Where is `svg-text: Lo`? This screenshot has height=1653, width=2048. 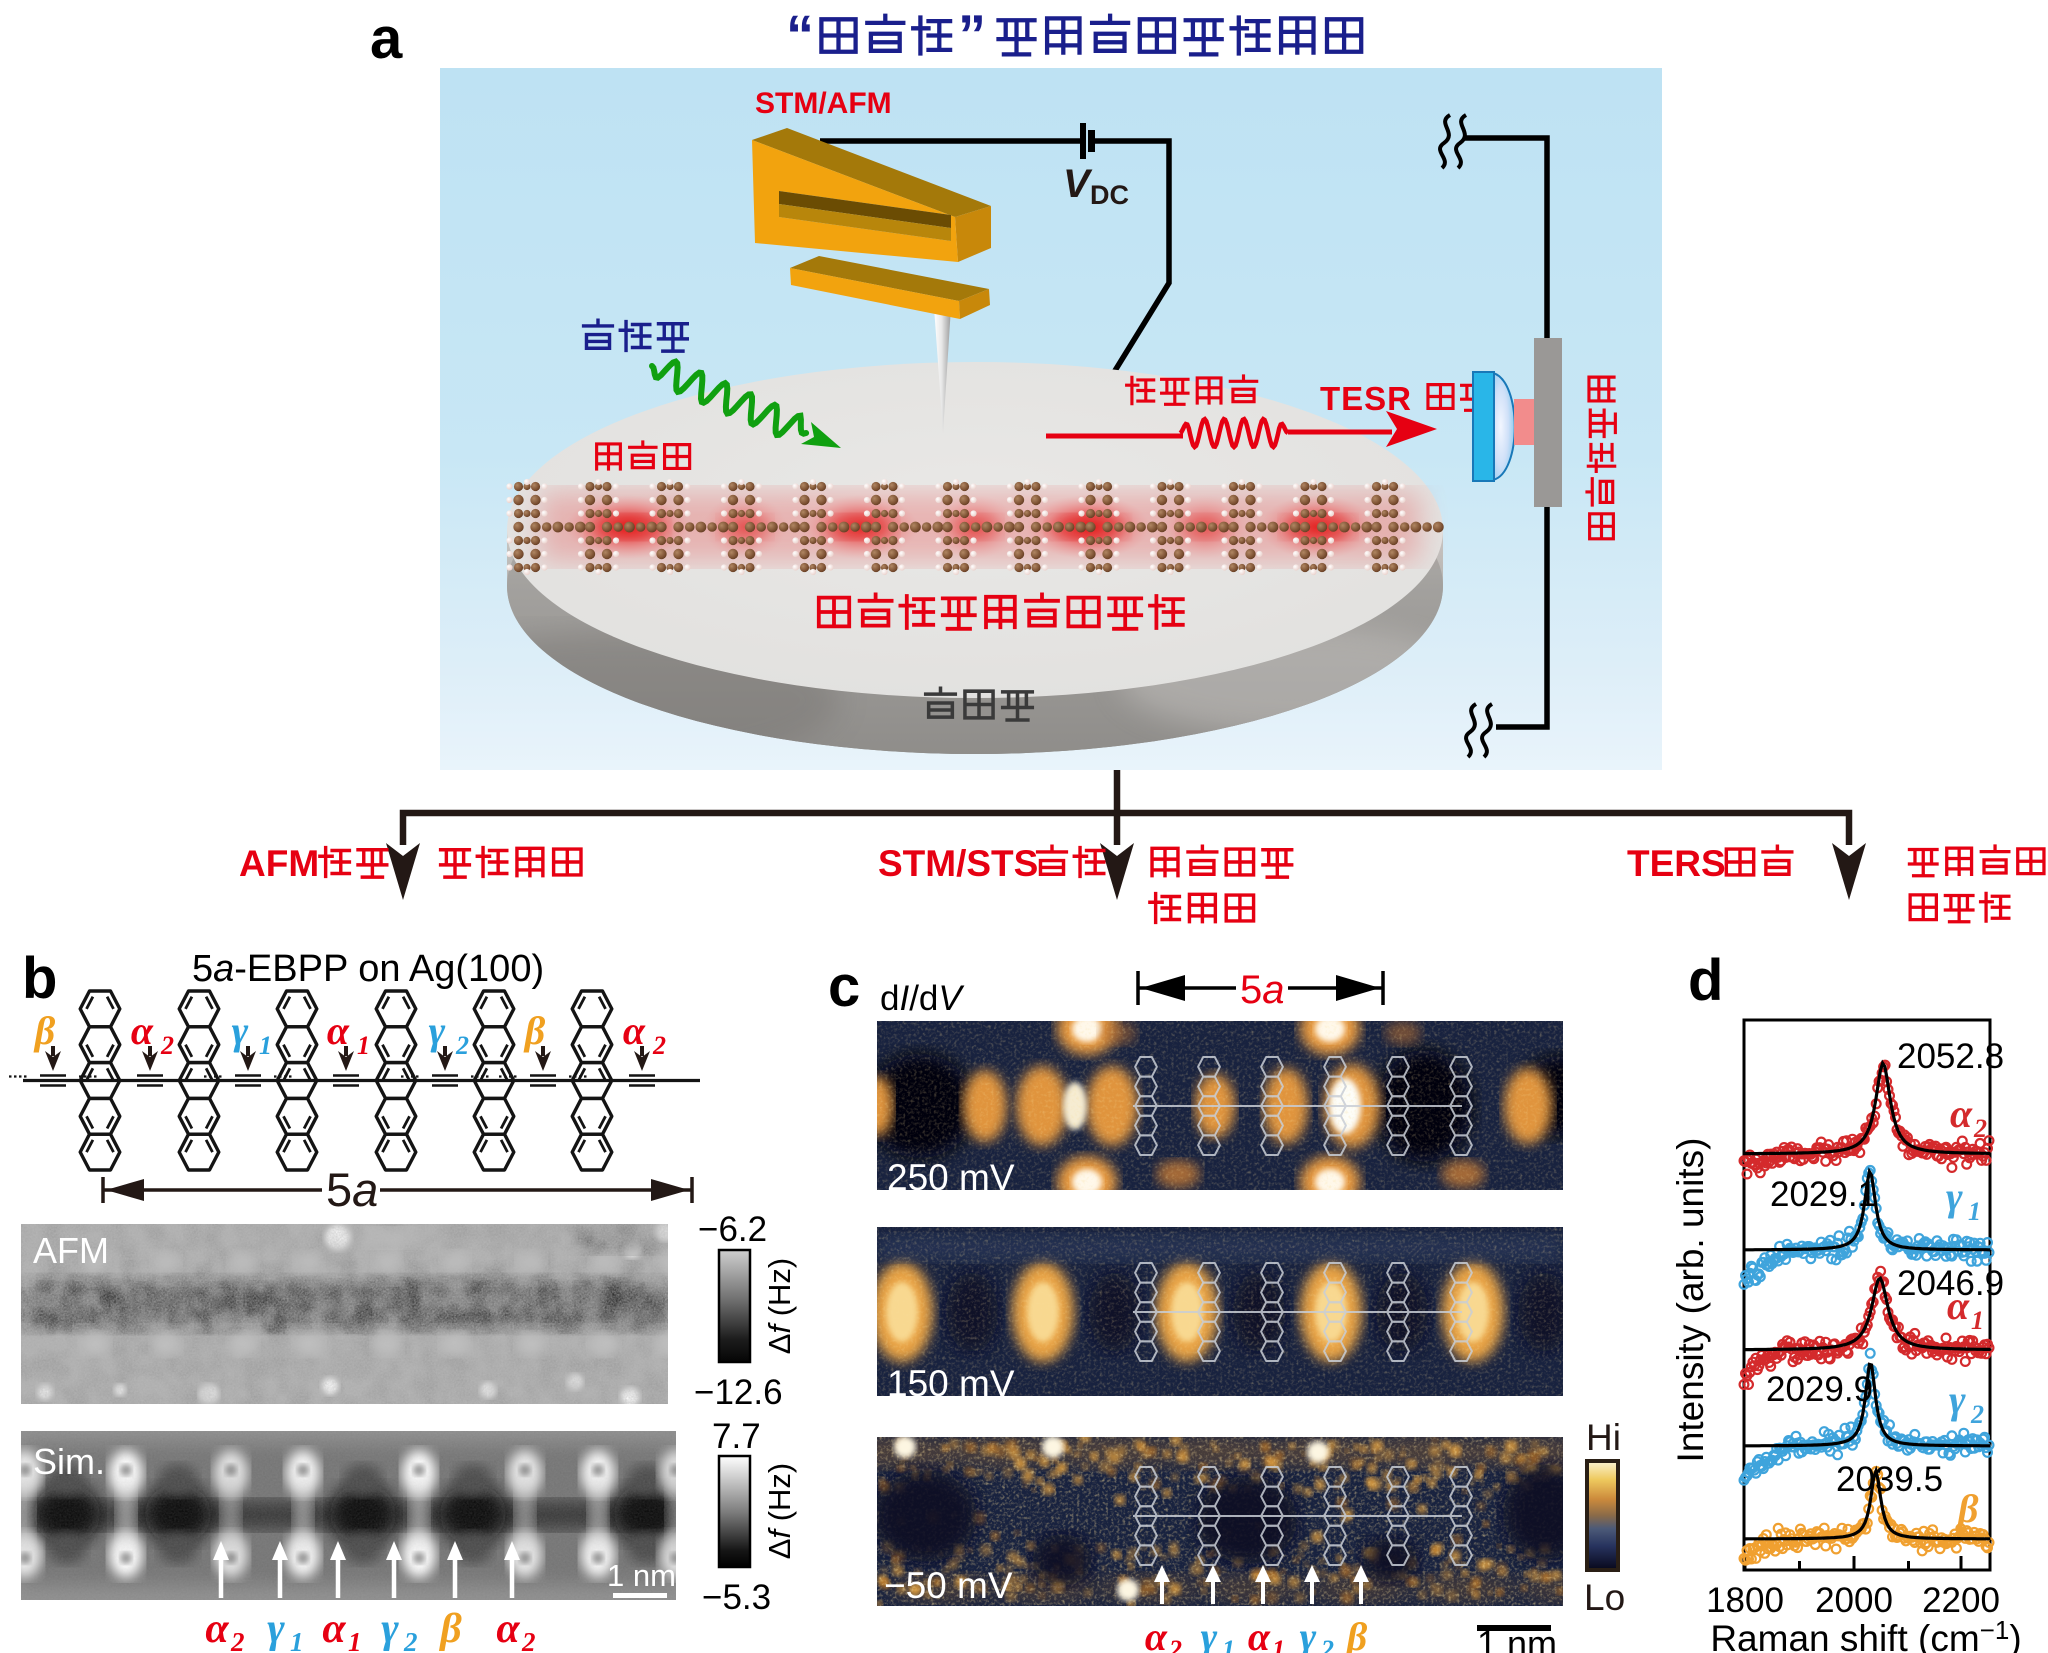
svg-text: Lo is located at coordinates (1604, 1597).